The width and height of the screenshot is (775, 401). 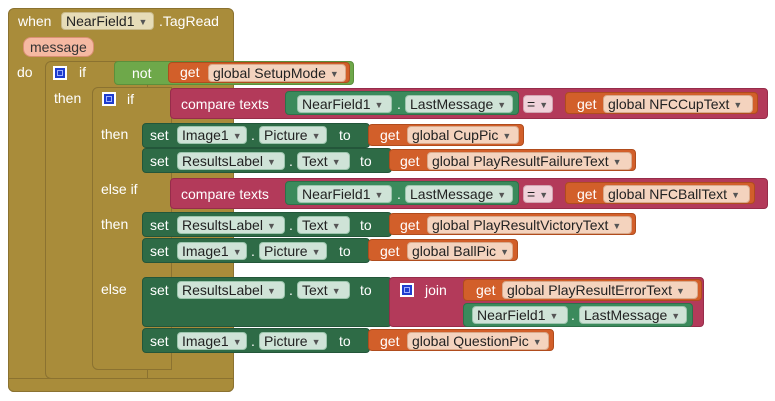 I want to click on param-message: message, so click(x=58, y=47).